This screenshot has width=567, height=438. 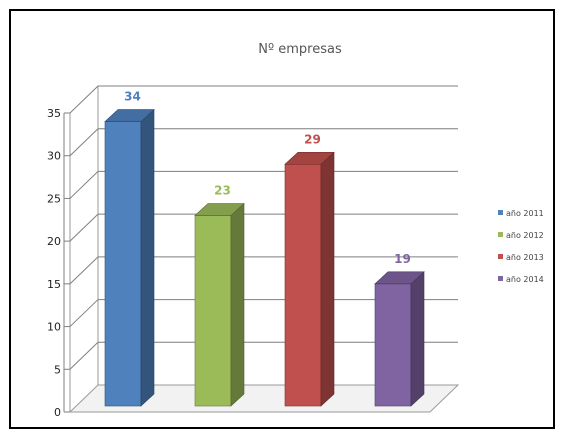 What do you see at coordinates (525, 257) in the screenshot?
I see `legend-label-3: año 2013` at bounding box center [525, 257].